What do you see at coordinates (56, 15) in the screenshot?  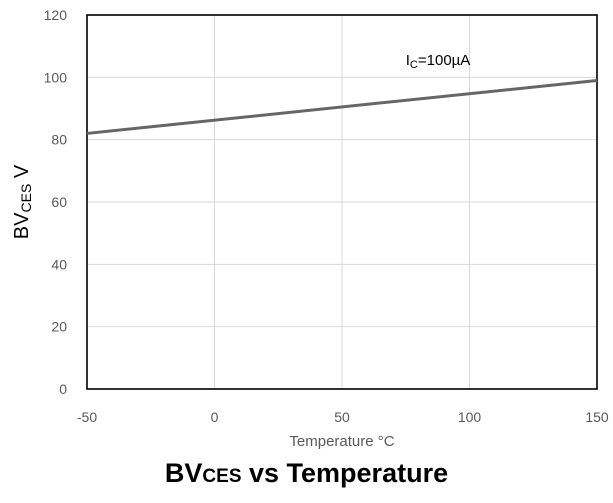 I see `y-tick-label: 120` at bounding box center [56, 15].